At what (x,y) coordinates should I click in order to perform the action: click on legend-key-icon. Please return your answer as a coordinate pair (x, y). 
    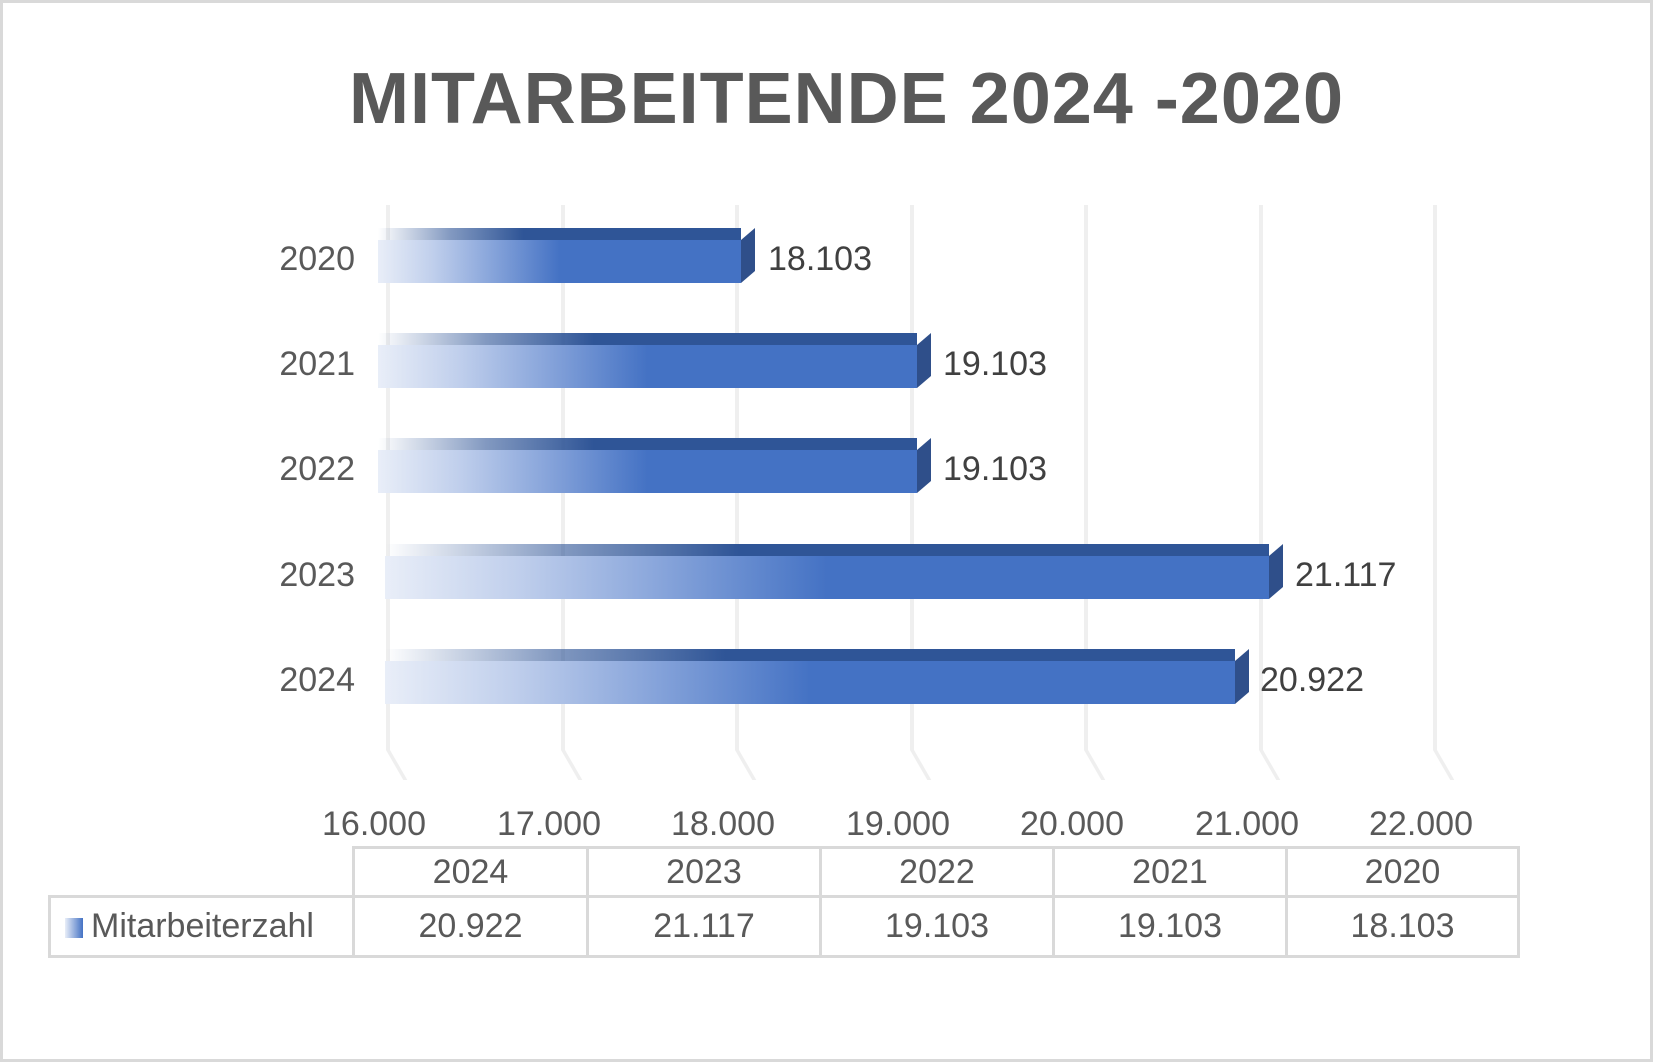
    Looking at the image, I should click on (74, 928).